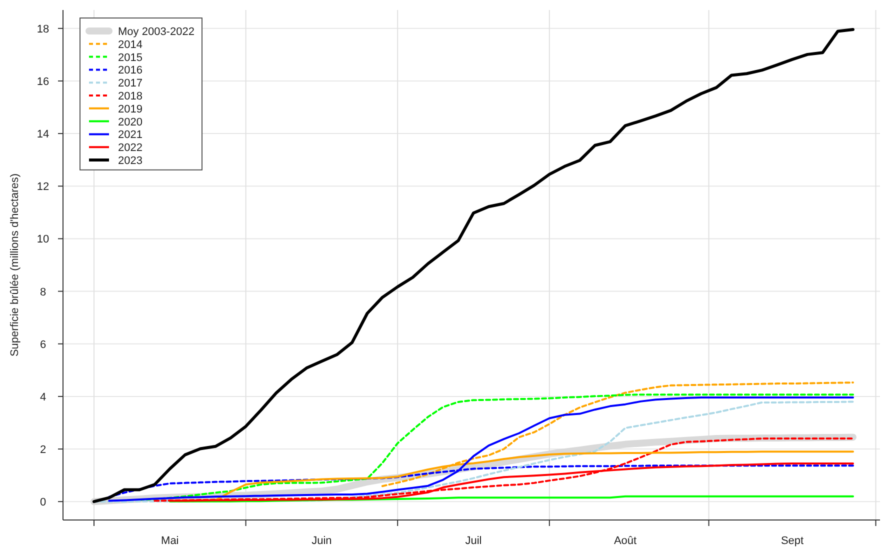  I want to click on legend-label: 2016, so click(130, 70).